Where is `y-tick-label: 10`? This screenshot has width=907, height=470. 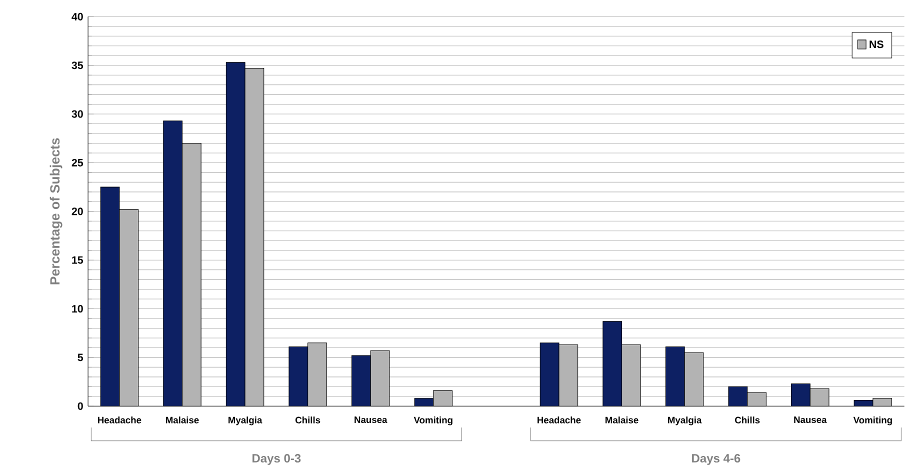 y-tick-label: 10 is located at coordinates (77, 308).